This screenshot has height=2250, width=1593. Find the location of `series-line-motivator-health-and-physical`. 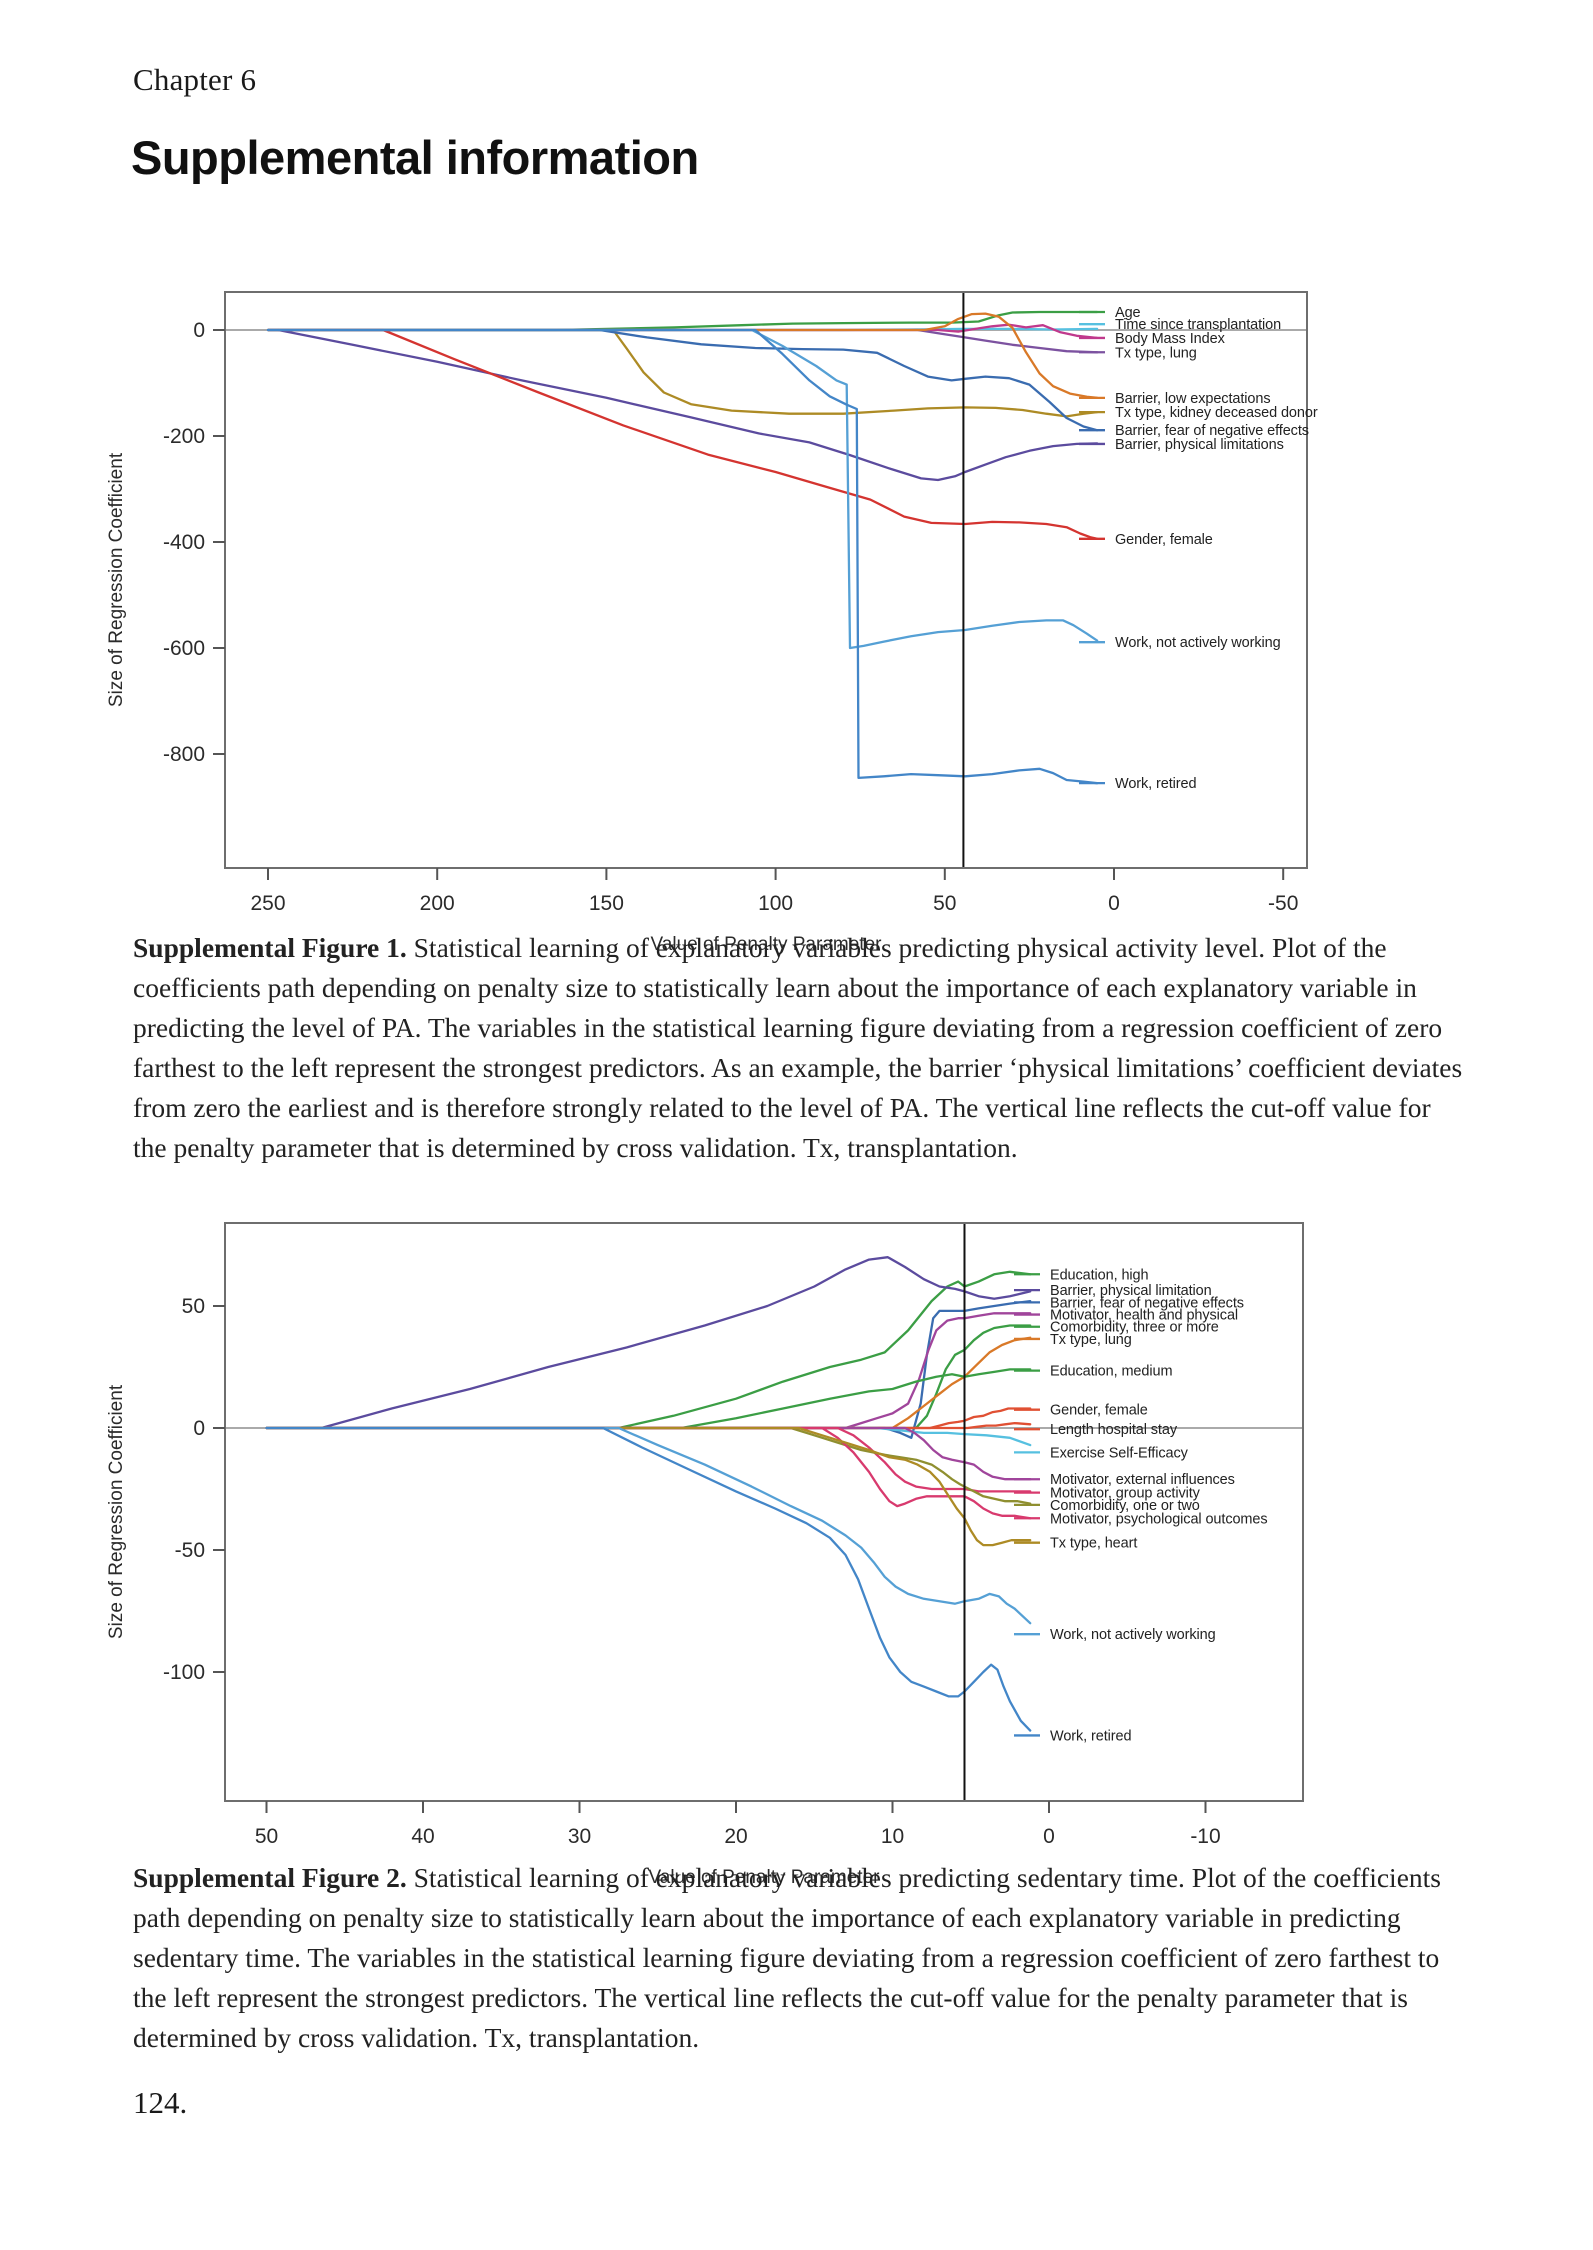

series-line-motivator-health-and-physical is located at coordinates (648, 1371).